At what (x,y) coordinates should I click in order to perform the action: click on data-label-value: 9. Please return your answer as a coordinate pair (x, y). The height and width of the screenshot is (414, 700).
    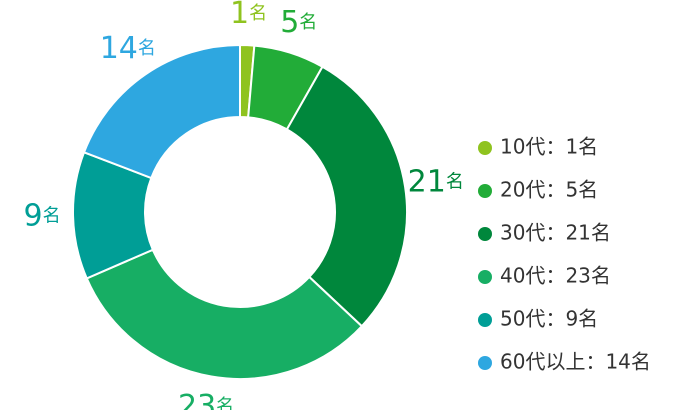
    Looking at the image, I should click on (32, 215).